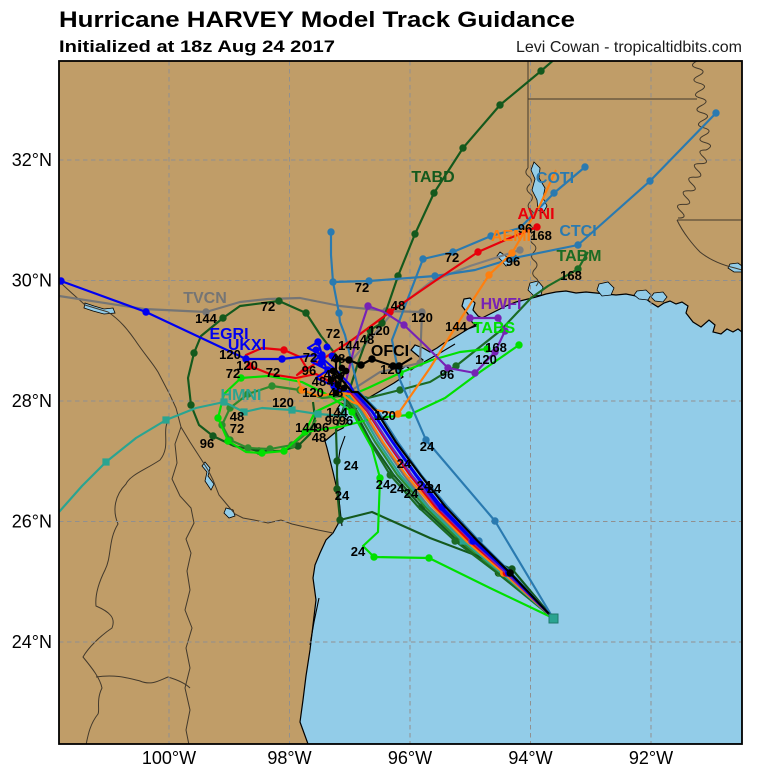 This screenshot has height=773, width=768. I want to click on svg-text: 92°W, so click(651, 758).